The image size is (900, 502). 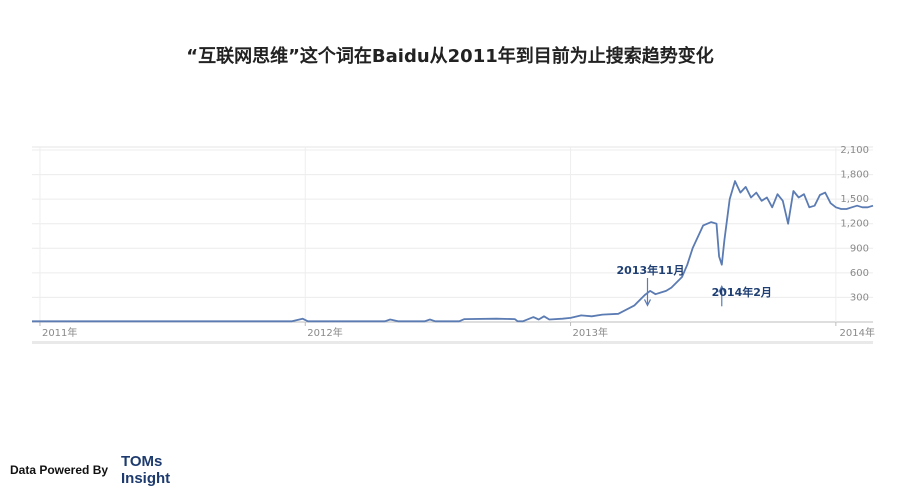 I want to click on brand-logo: TOMs Insight, so click(x=145, y=470).